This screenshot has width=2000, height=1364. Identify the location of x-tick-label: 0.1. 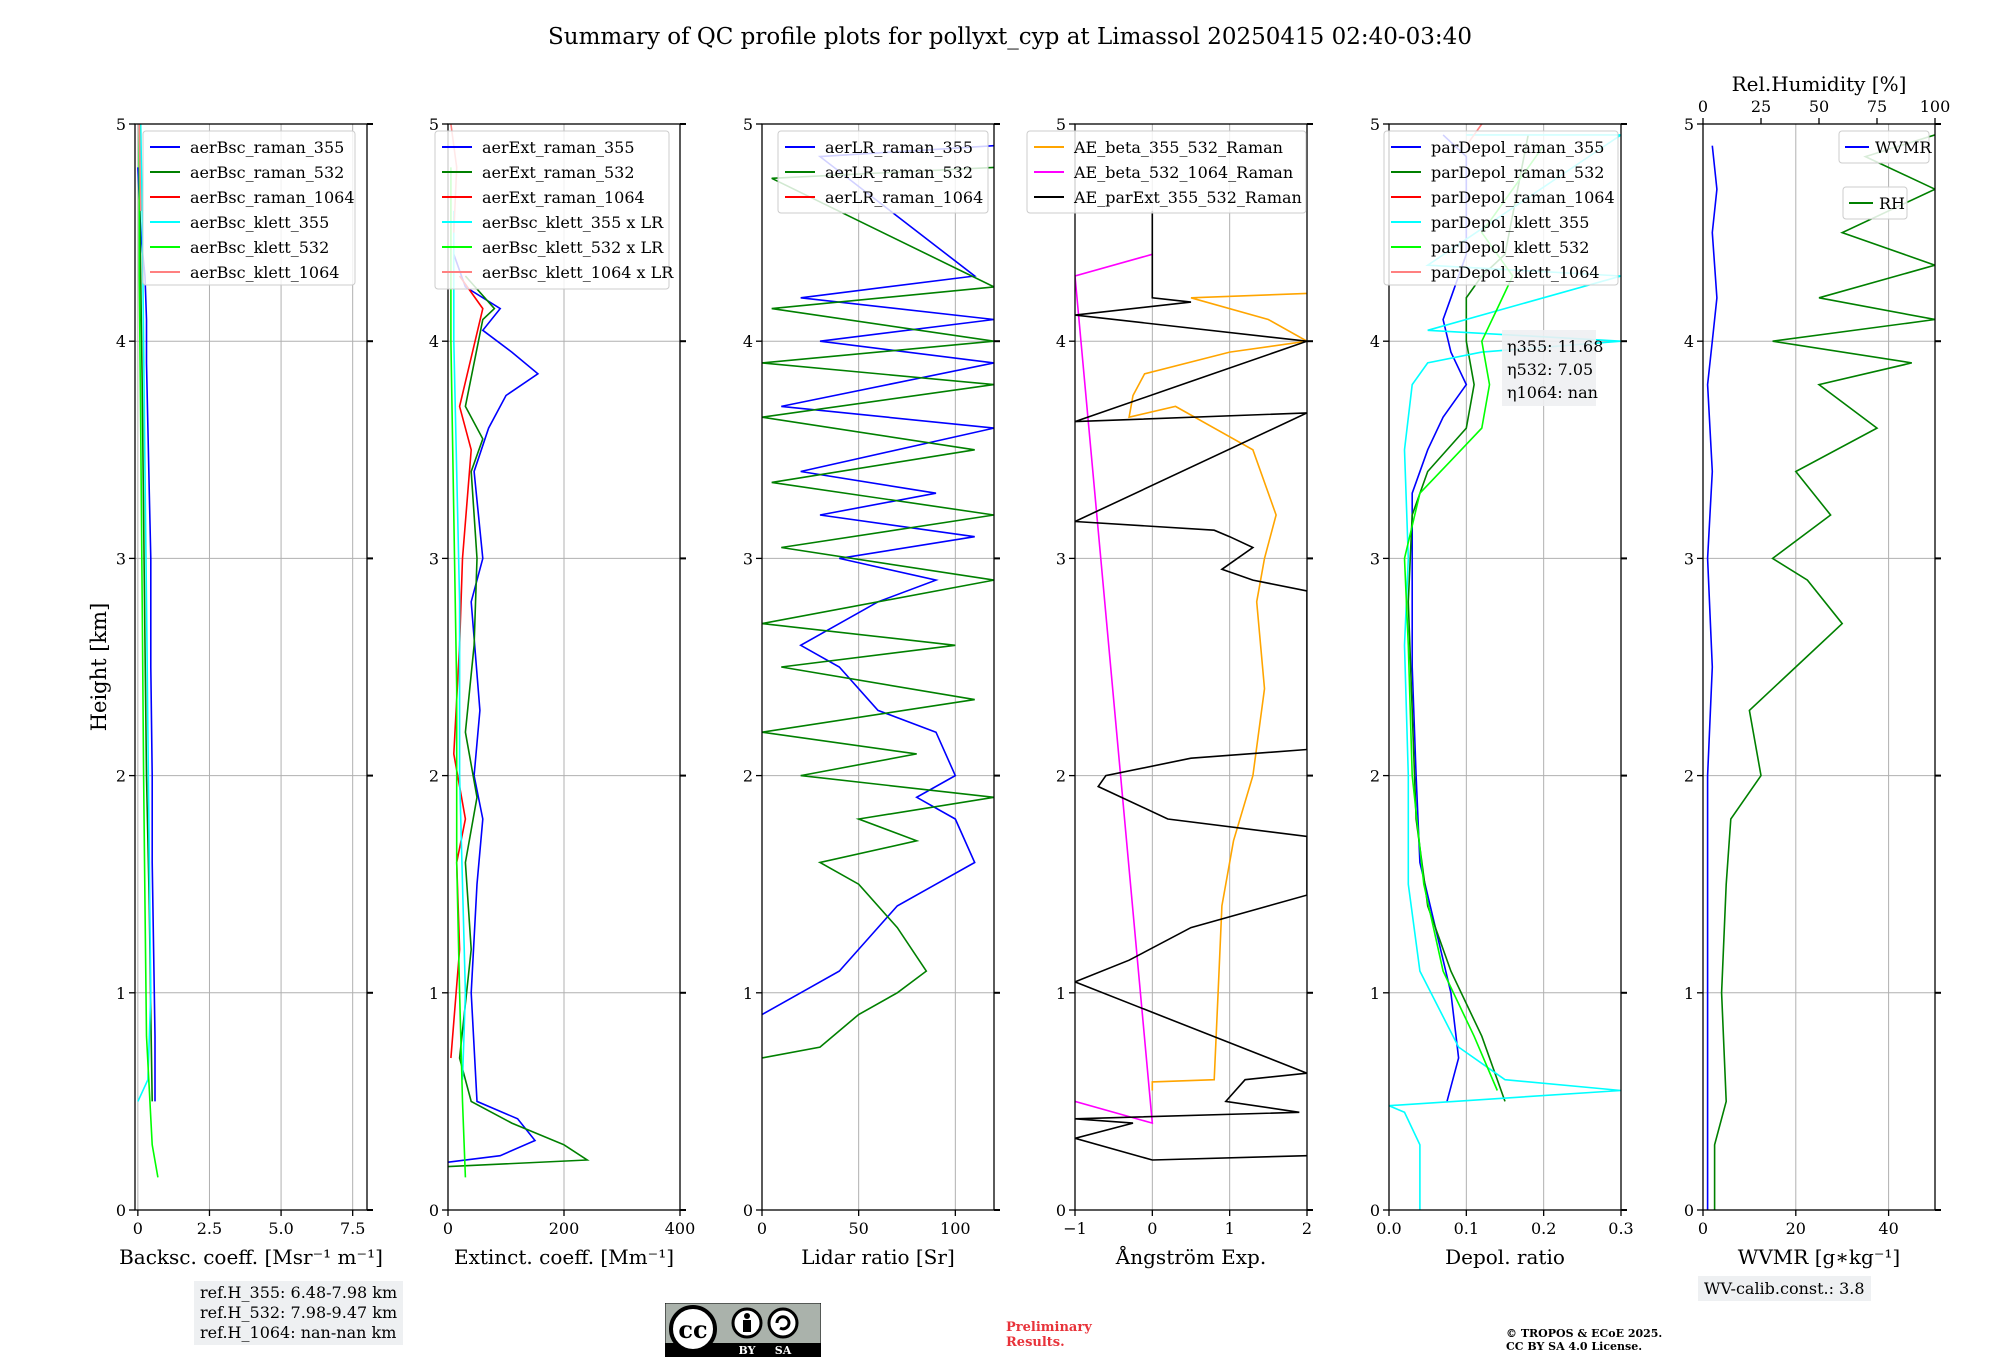
(1466, 1228).